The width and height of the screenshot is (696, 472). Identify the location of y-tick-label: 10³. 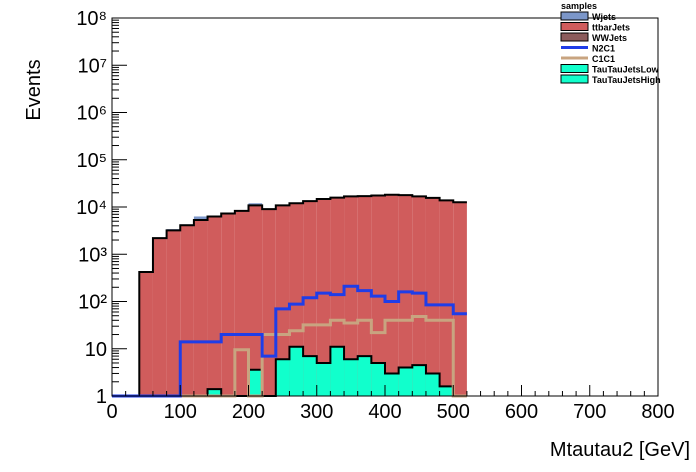
(92, 255).